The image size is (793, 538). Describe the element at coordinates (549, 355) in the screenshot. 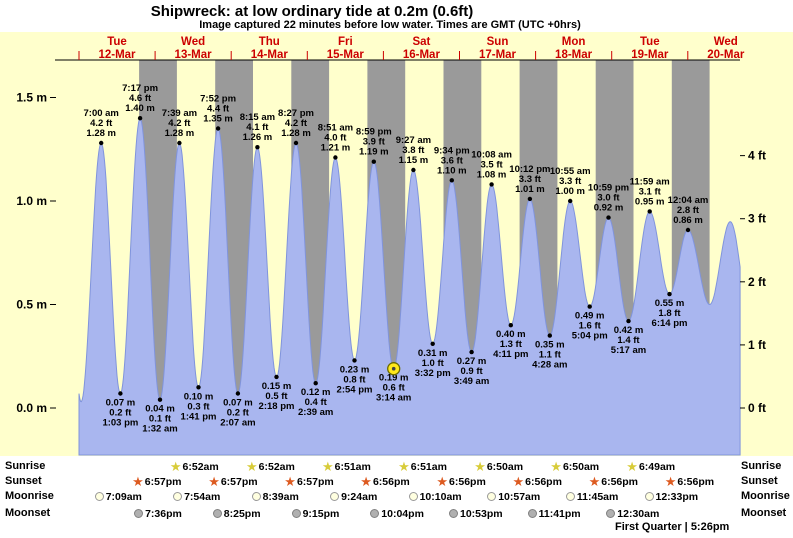

I see `low-tide-label: 0.35 m 1.1 ft 4:28 am` at that location.